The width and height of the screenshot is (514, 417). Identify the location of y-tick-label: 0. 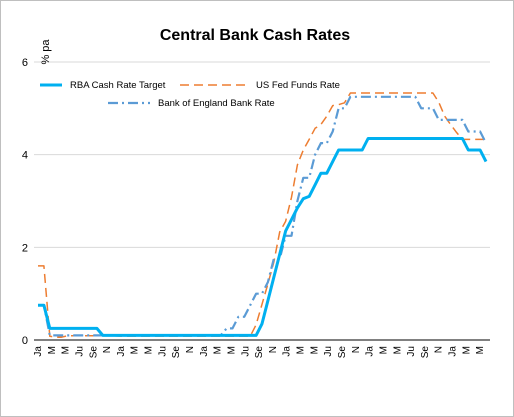
(25, 341).